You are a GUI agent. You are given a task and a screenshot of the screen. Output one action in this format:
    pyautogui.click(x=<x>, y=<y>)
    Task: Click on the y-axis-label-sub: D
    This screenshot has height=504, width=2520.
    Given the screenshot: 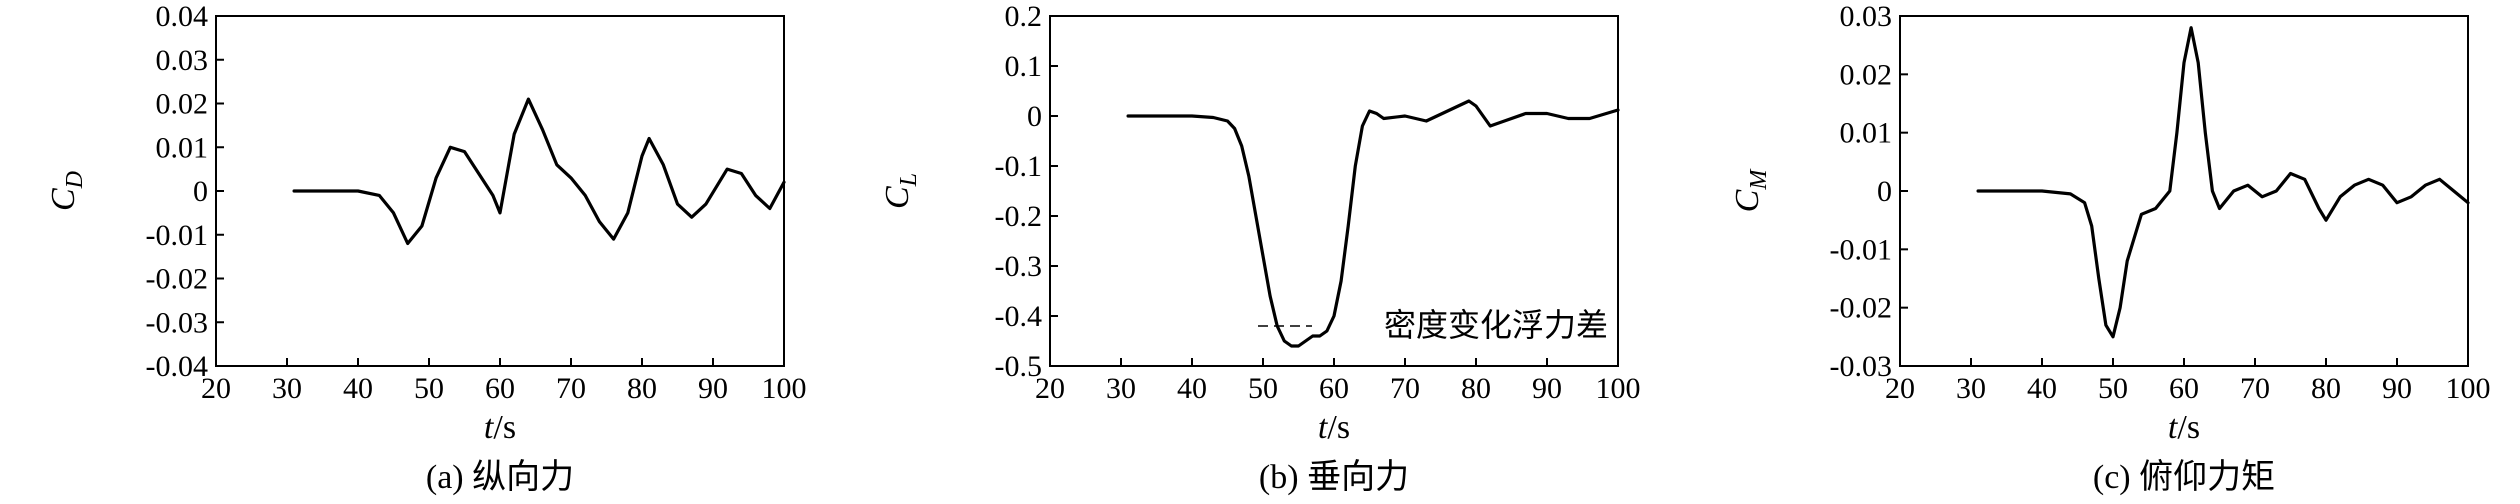 What is the action you would take?
    pyautogui.click(x=75, y=180)
    